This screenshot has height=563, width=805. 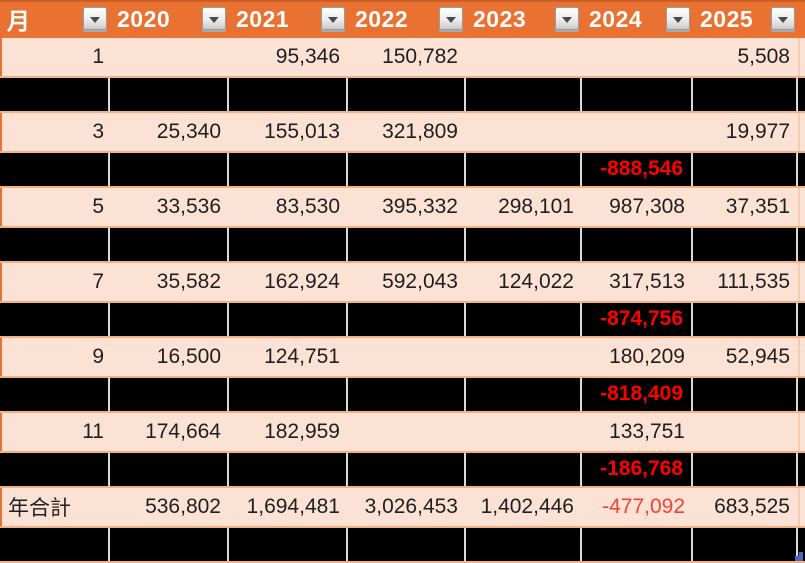 What do you see at coordinates (757, 131) in the screenshot?
I see `value-cell: 19,977` at bounding box center [757, 131].